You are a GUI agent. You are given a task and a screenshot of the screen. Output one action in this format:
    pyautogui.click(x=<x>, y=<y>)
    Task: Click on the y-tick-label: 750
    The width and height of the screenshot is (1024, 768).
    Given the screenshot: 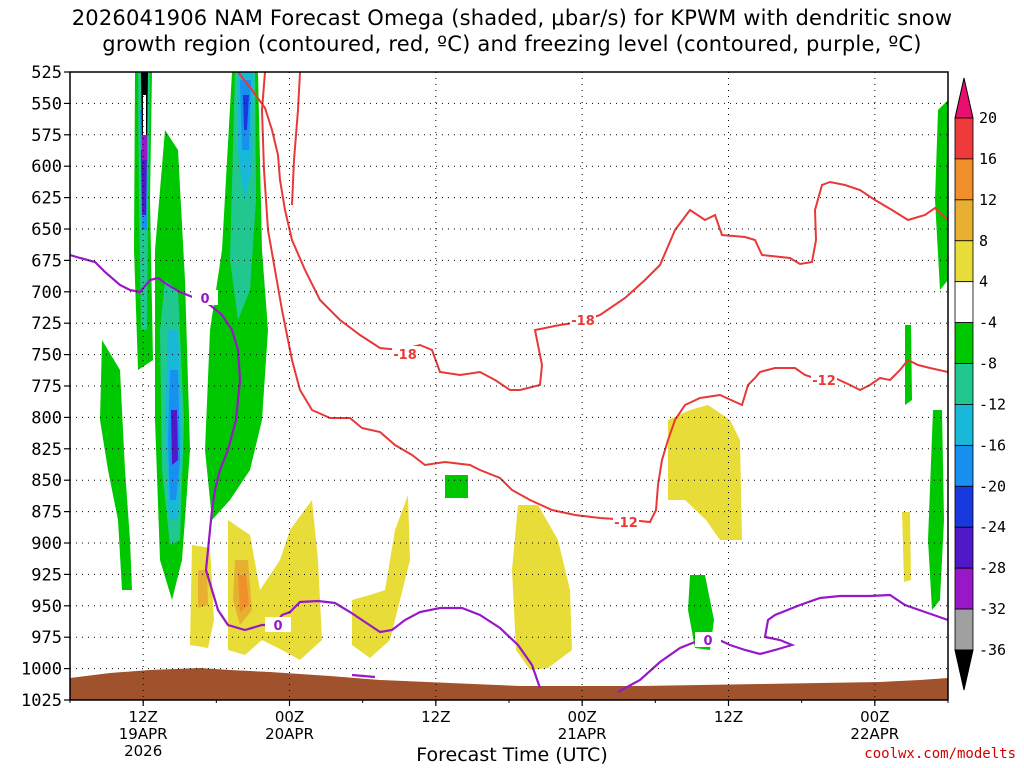 What is the action you would take?
    pyautogui.click(x=46, y=356)
    